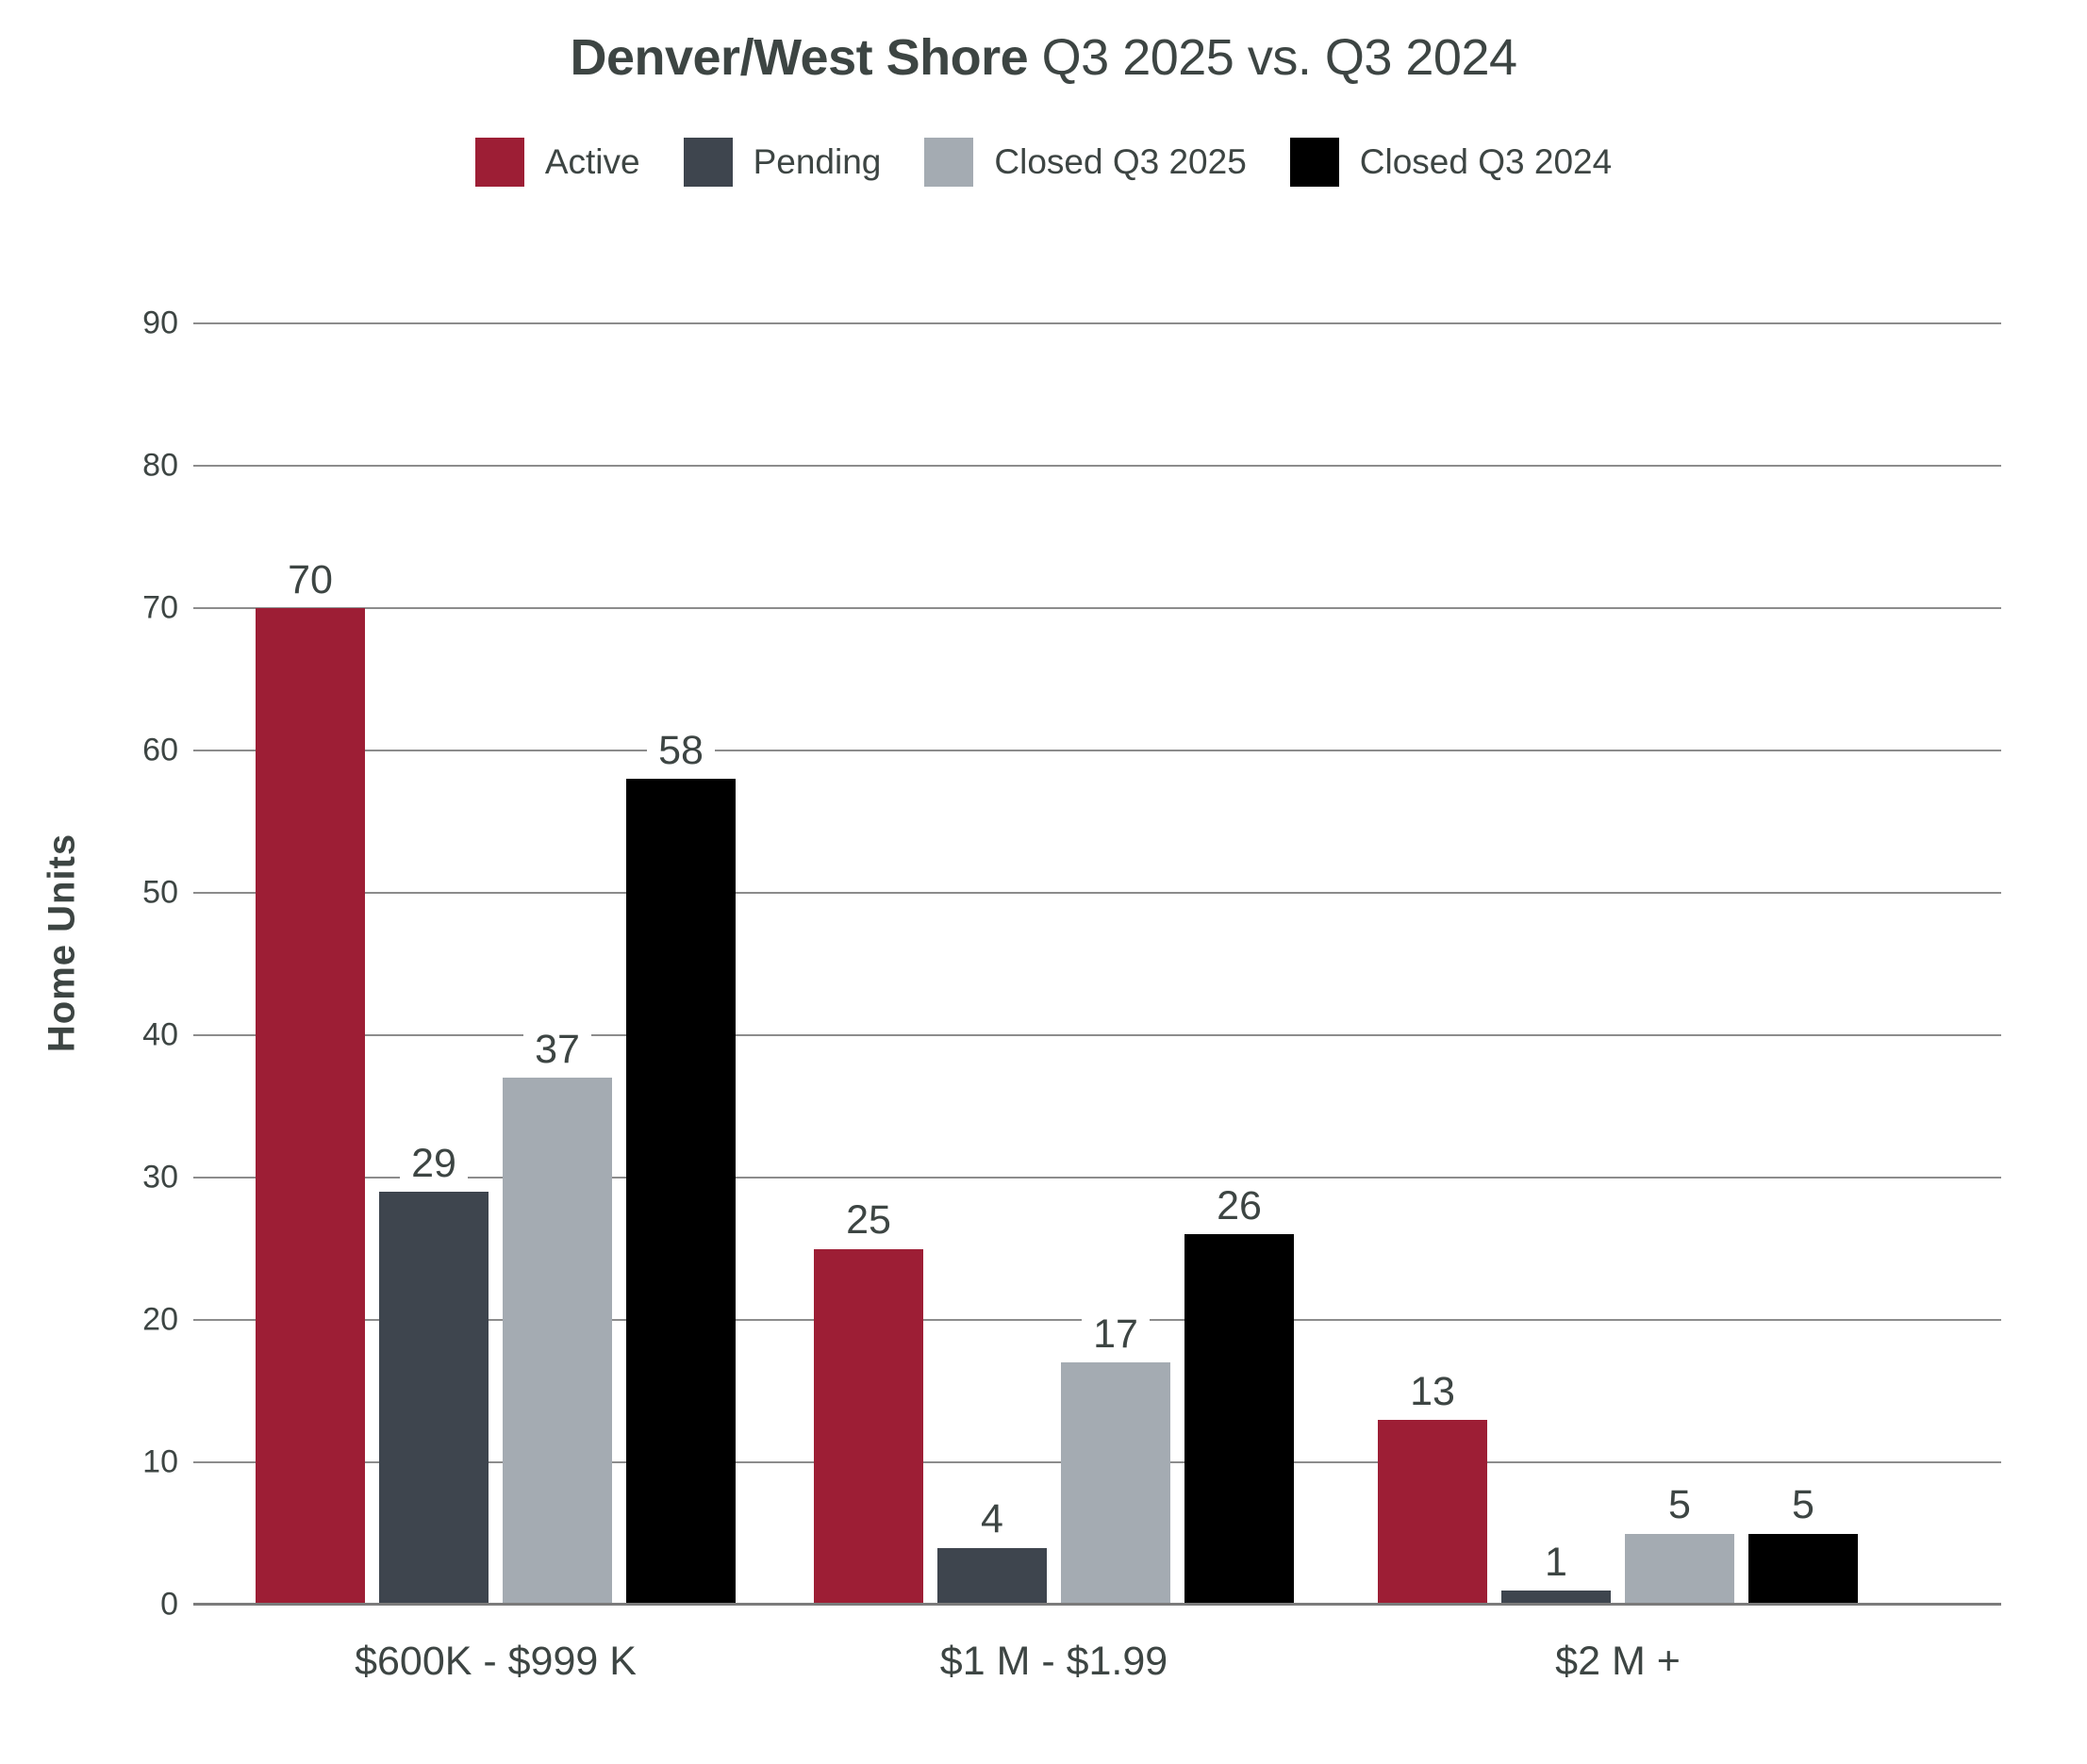 The height and width of the screenshot is (1764, 2087). I want to click on legend-swatch-closed-q3-2024, so click(1314, 162).